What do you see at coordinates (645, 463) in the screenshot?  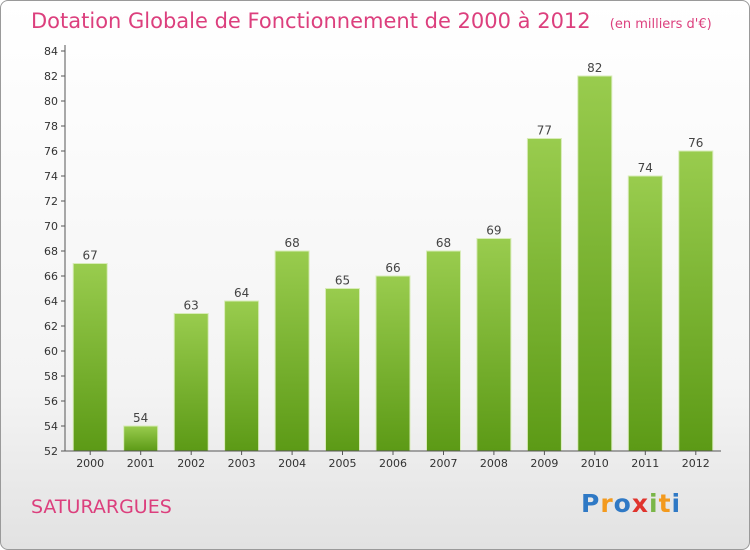 I see `x-tick-label-2011: 2011` at bounding box center [645, 463].